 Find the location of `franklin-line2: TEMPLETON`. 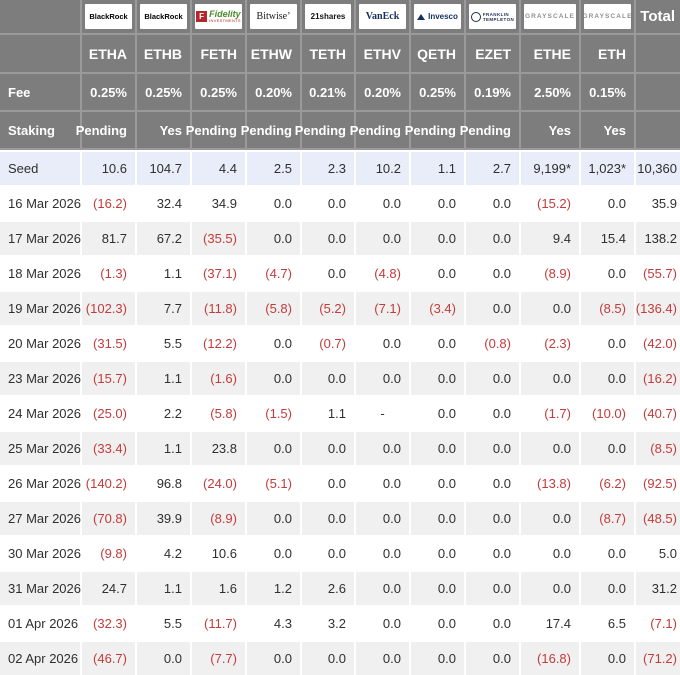

franklin-line2: TEMPLETON is located at coordinates (498, 19).